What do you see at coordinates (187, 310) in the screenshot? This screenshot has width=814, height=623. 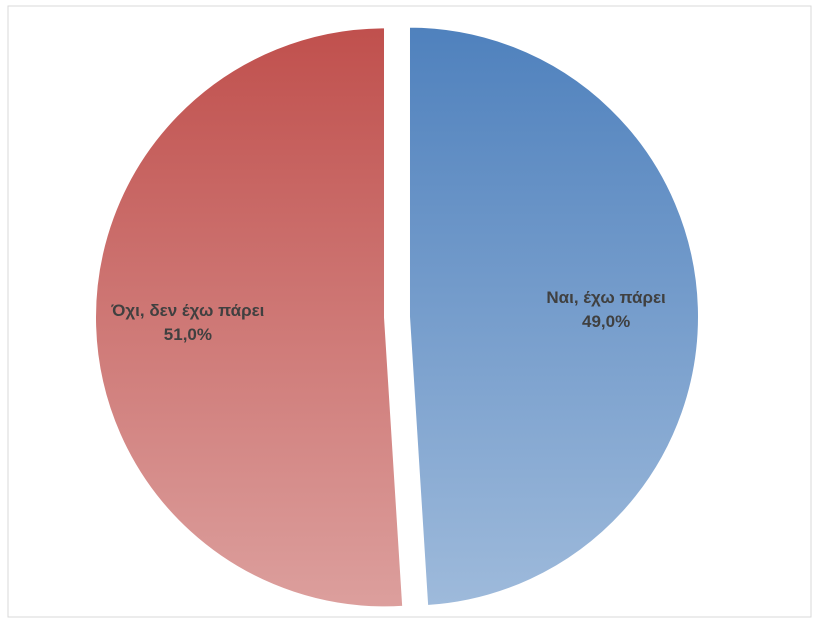 I see `slice-label: Όχι, δεν έχω πάρει` at bounding box center [187, 310].